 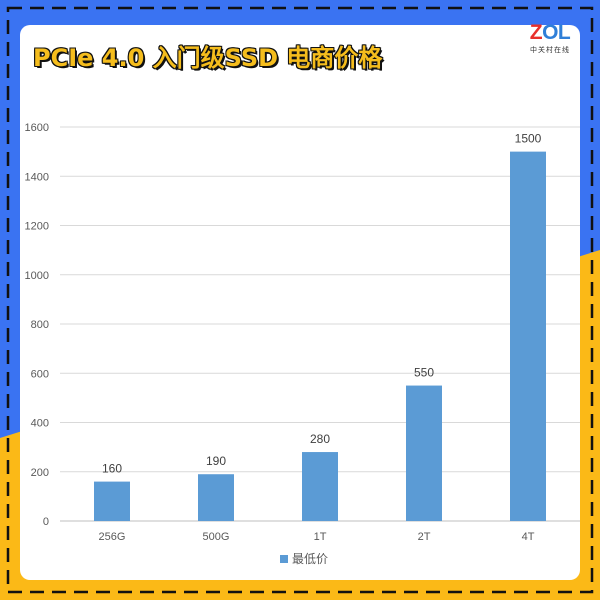 What do you see at coordinates (320, 537) in the screenshot?
I see `x-tick-label: 1T` at bounding box center [320, 537].